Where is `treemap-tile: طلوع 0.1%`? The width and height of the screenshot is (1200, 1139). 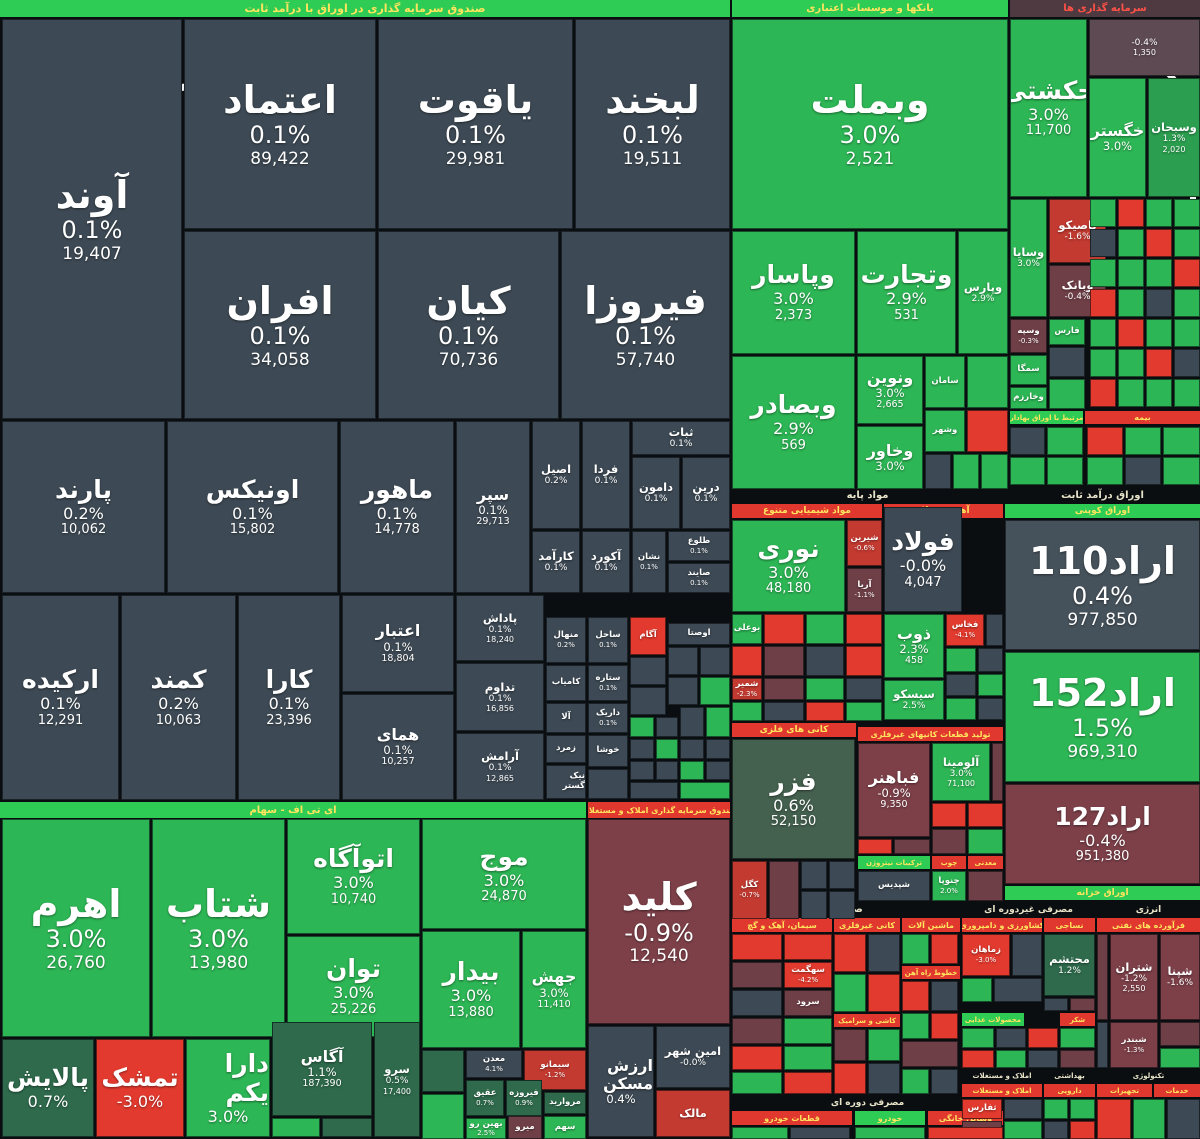 treemap-tile: طلوع 0.1% is located at coordinates (699, 546).